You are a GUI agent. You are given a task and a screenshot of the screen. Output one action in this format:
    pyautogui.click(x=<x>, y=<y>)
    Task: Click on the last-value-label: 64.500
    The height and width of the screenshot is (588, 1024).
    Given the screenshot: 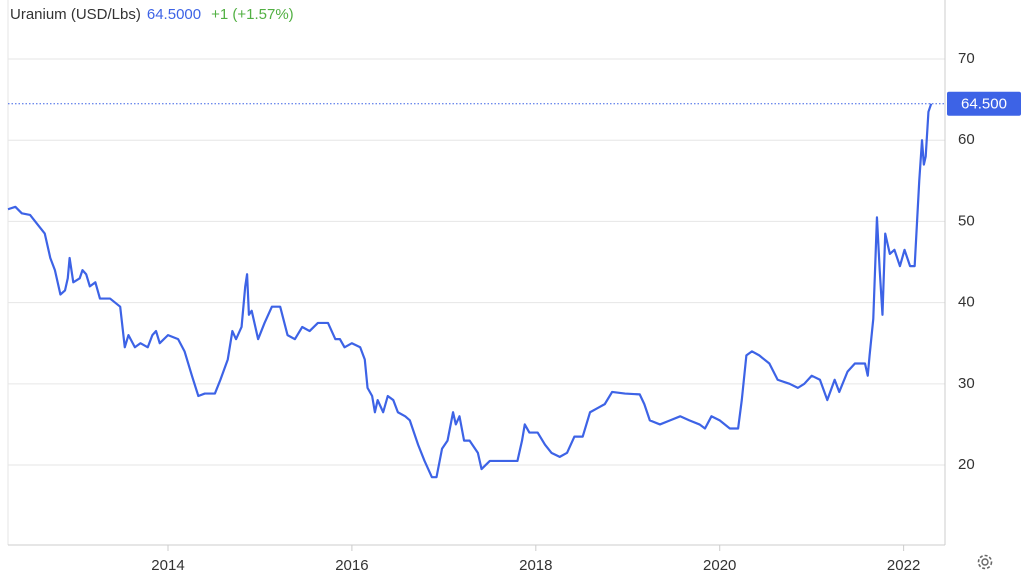 What is the action you would take?
    pyautogui.click(x=984, y=104)
    